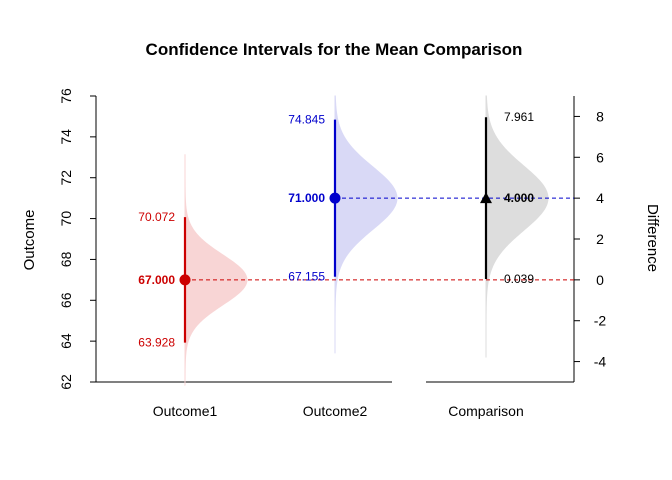 This screenshot has width=672, height=480. Describe the element at coordinates (185, 411) in the screenshot. I see `x-tick-label: Outcome1` at that location.